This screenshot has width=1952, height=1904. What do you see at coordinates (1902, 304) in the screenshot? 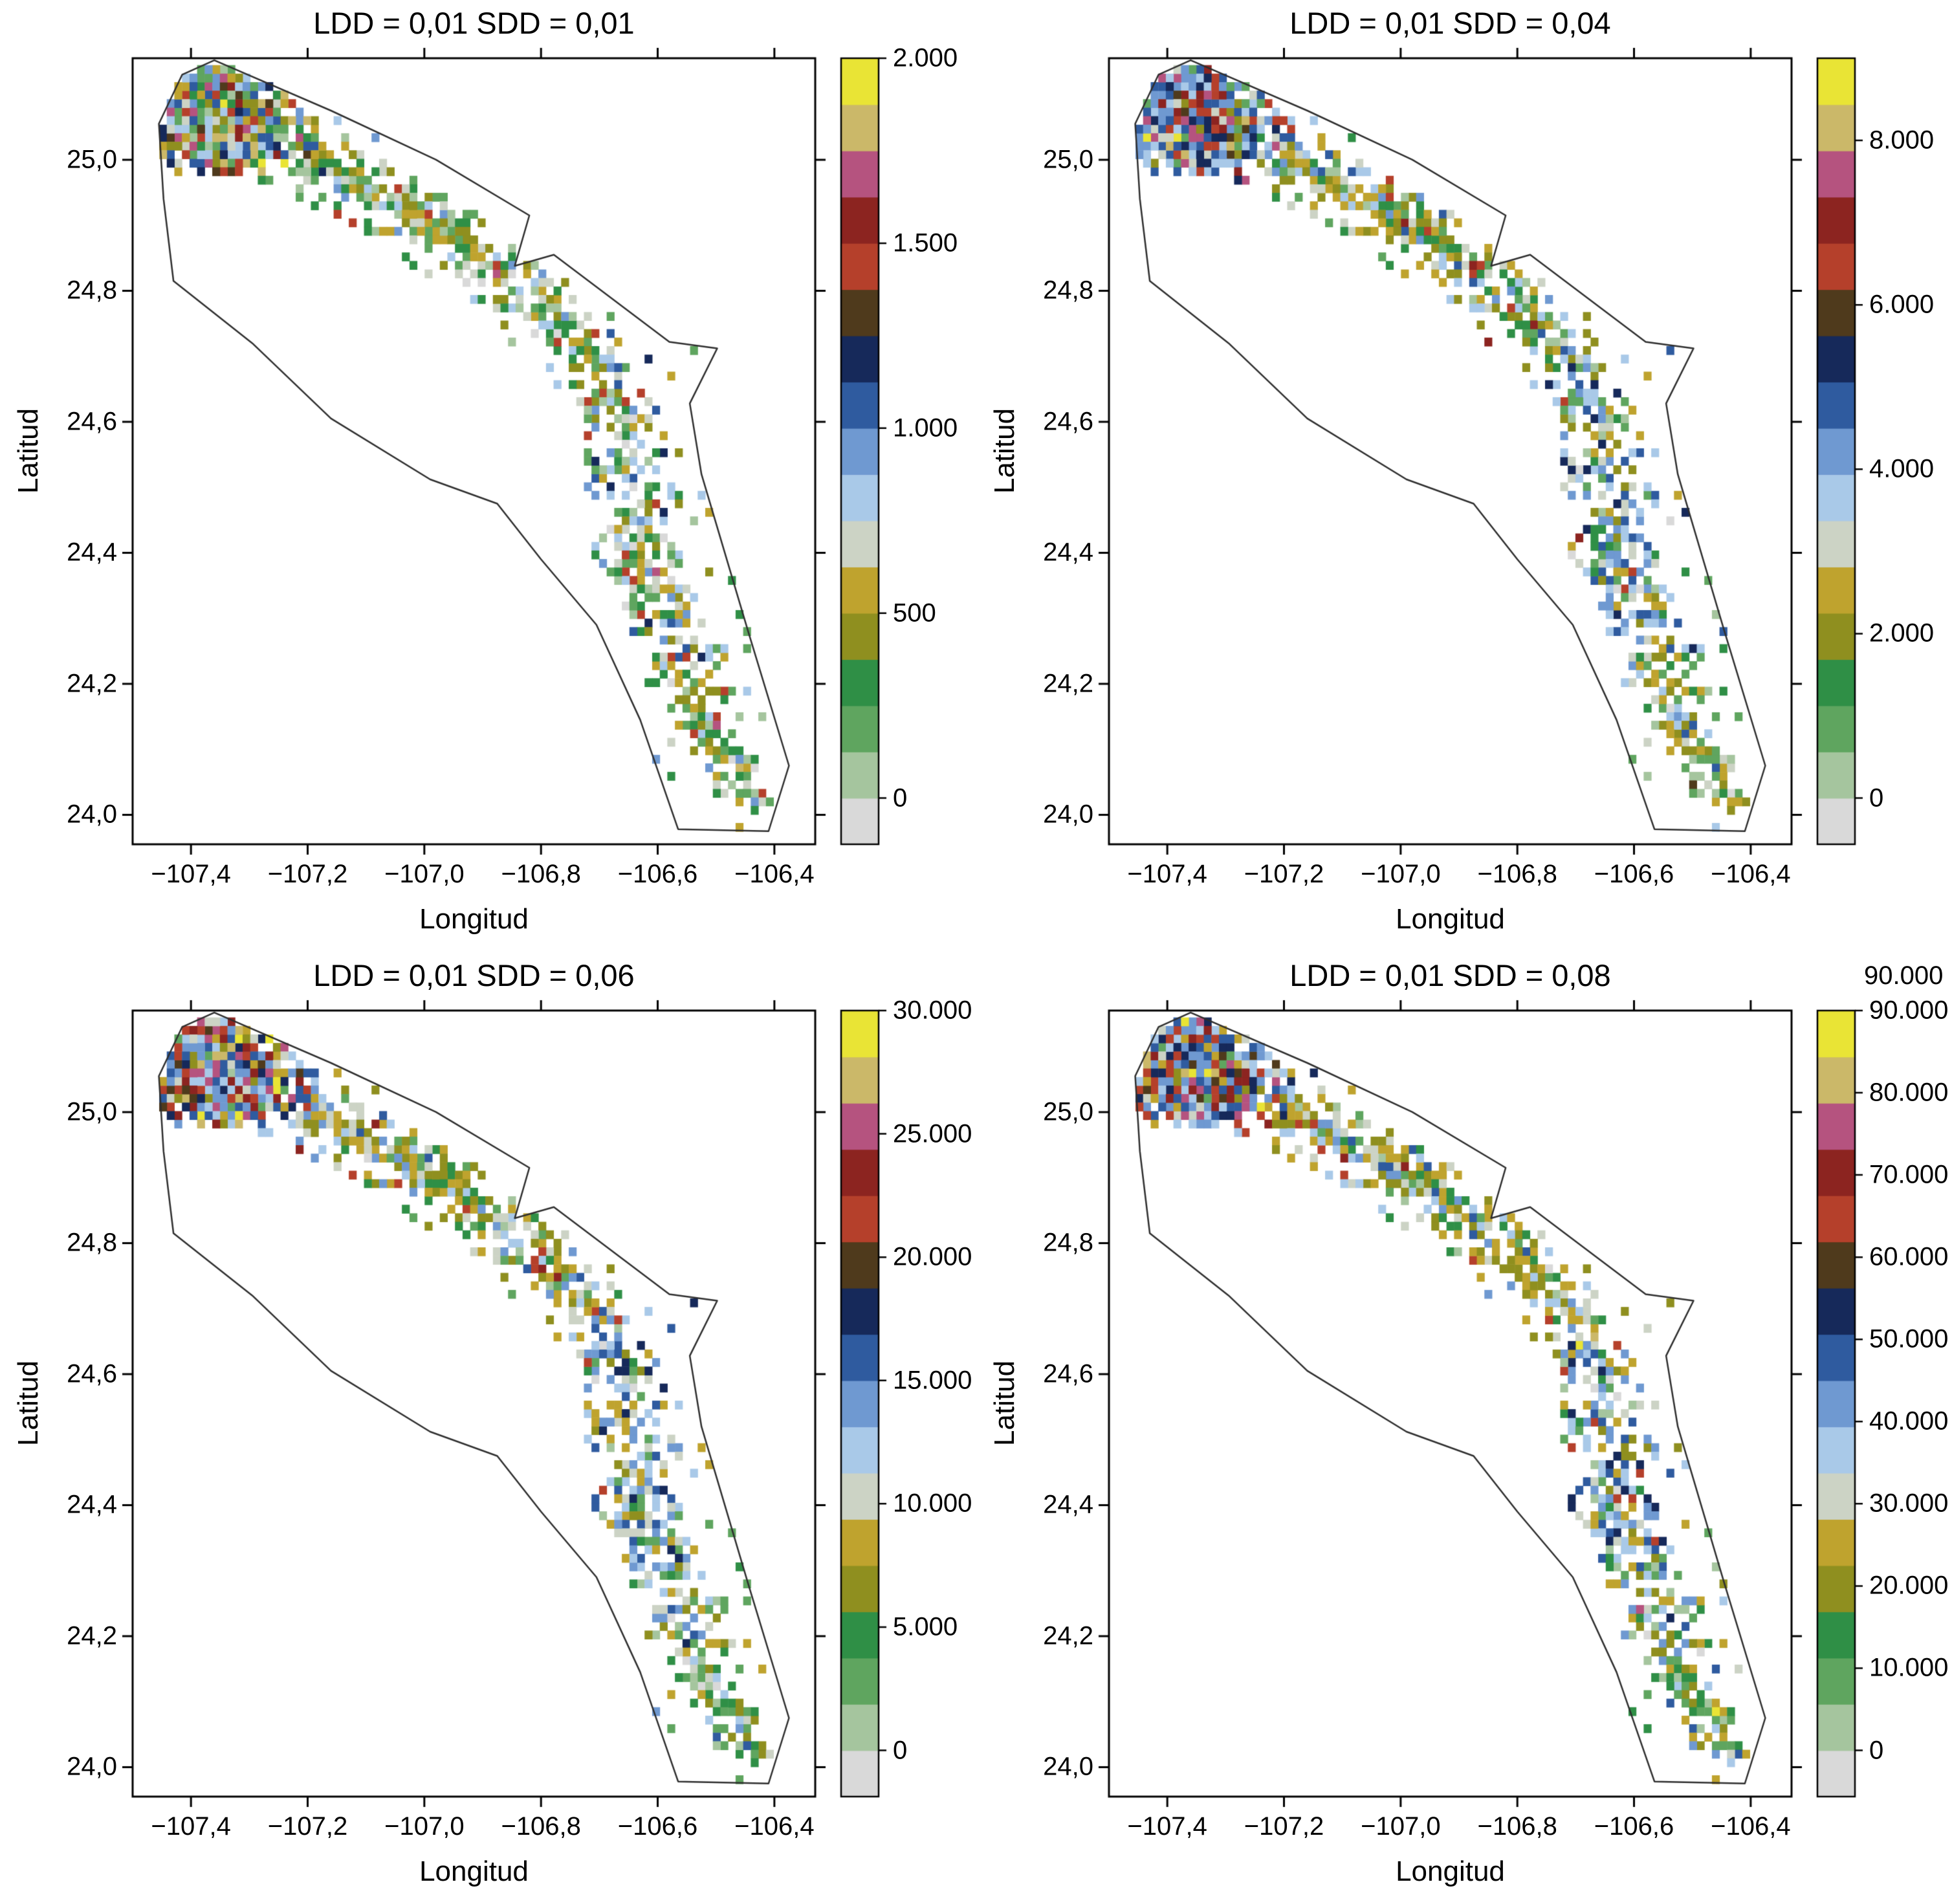
I see `colorbar-tick-label: 6.000` at bounding box center [1902, 304].